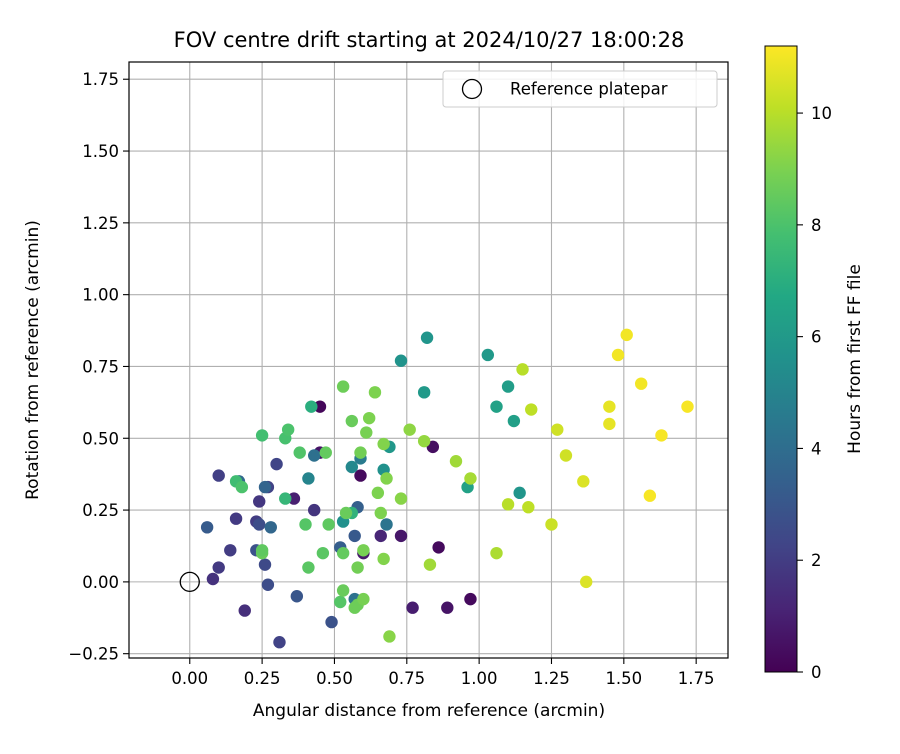 The image size is (900, 754). Describe the element at coordinates (821, 113) in the screenshot. I see `colorbar-tick-label: 10` at that location.